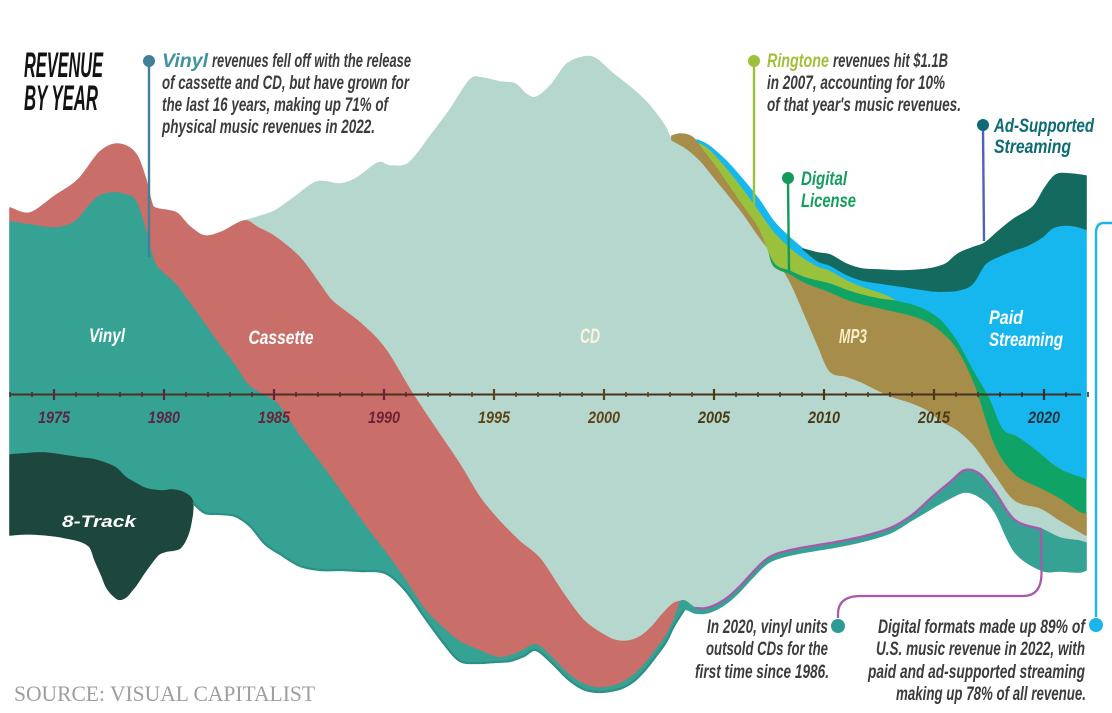 The image size is (1112, 713). What do you see at coordinates (268, 127) in the screenshot?
I see `svg-text:physical music revenues in 202: physical music revenues in 2022.` at bounding box center [268, 127].